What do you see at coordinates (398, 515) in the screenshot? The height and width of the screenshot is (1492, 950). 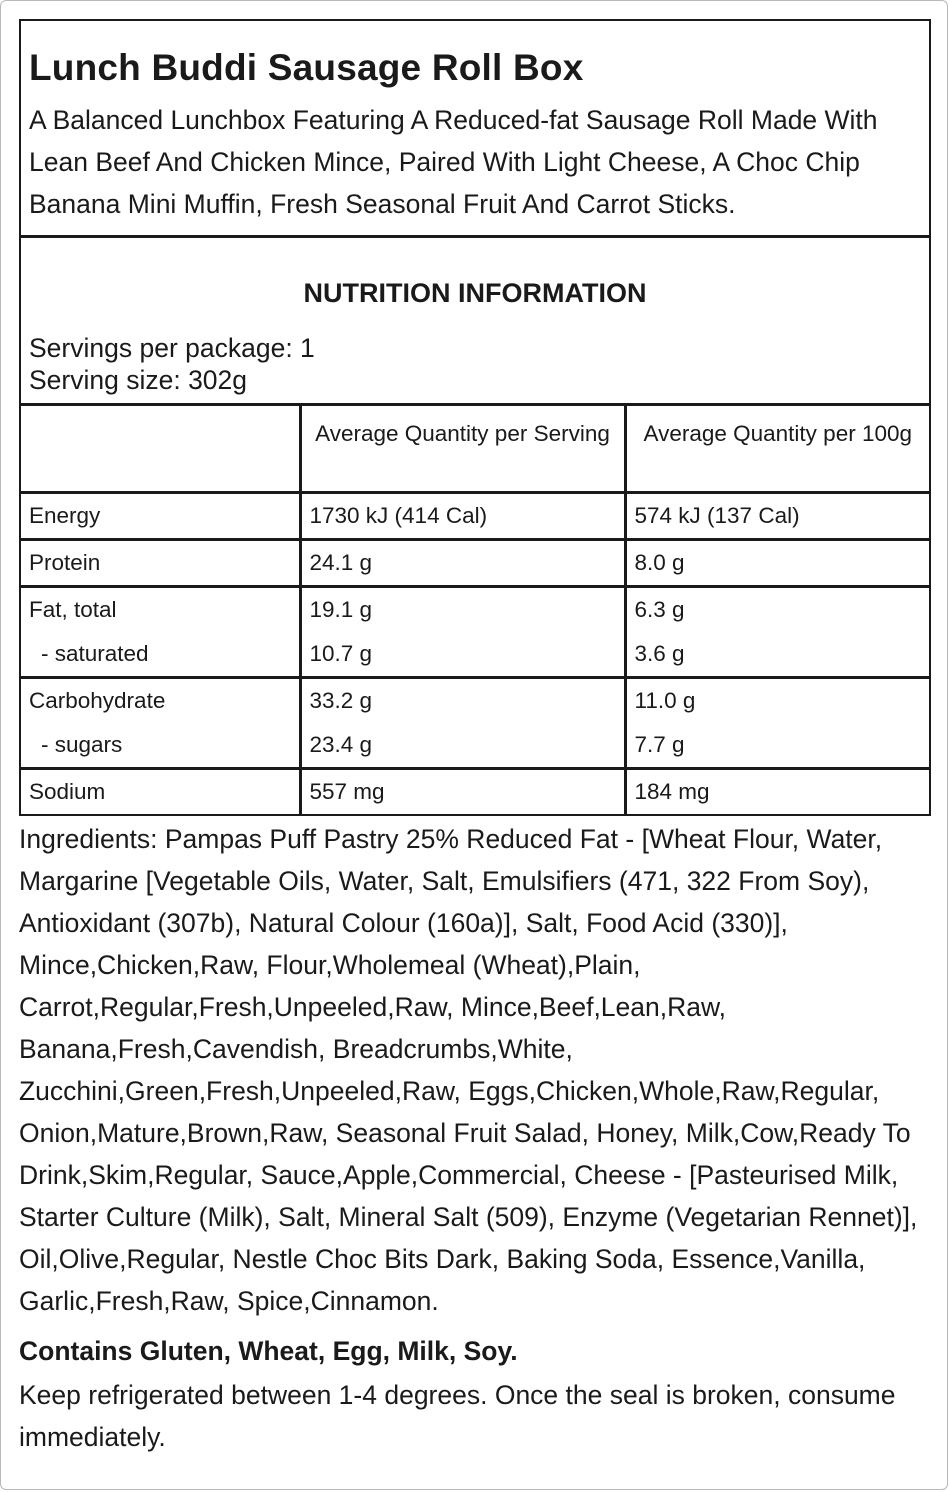 I see `per-serving-value: 1730 kJ (414 Cal)` at bounding box center [398, 515].